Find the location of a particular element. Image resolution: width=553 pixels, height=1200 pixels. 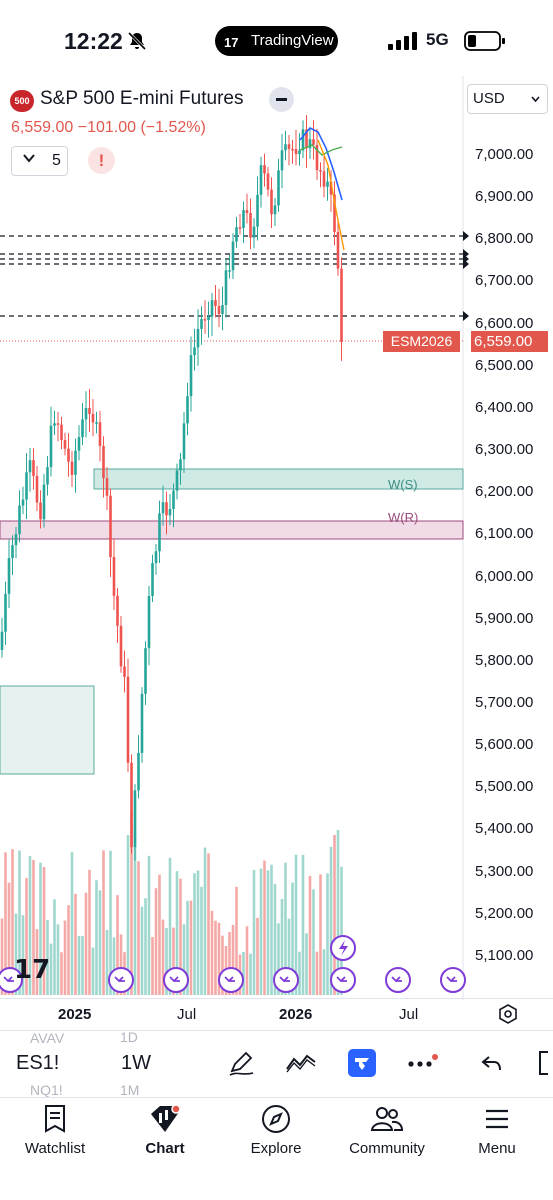

symbol-name: S&P 500 E-mini Futures is located at coordinates (142, 98).